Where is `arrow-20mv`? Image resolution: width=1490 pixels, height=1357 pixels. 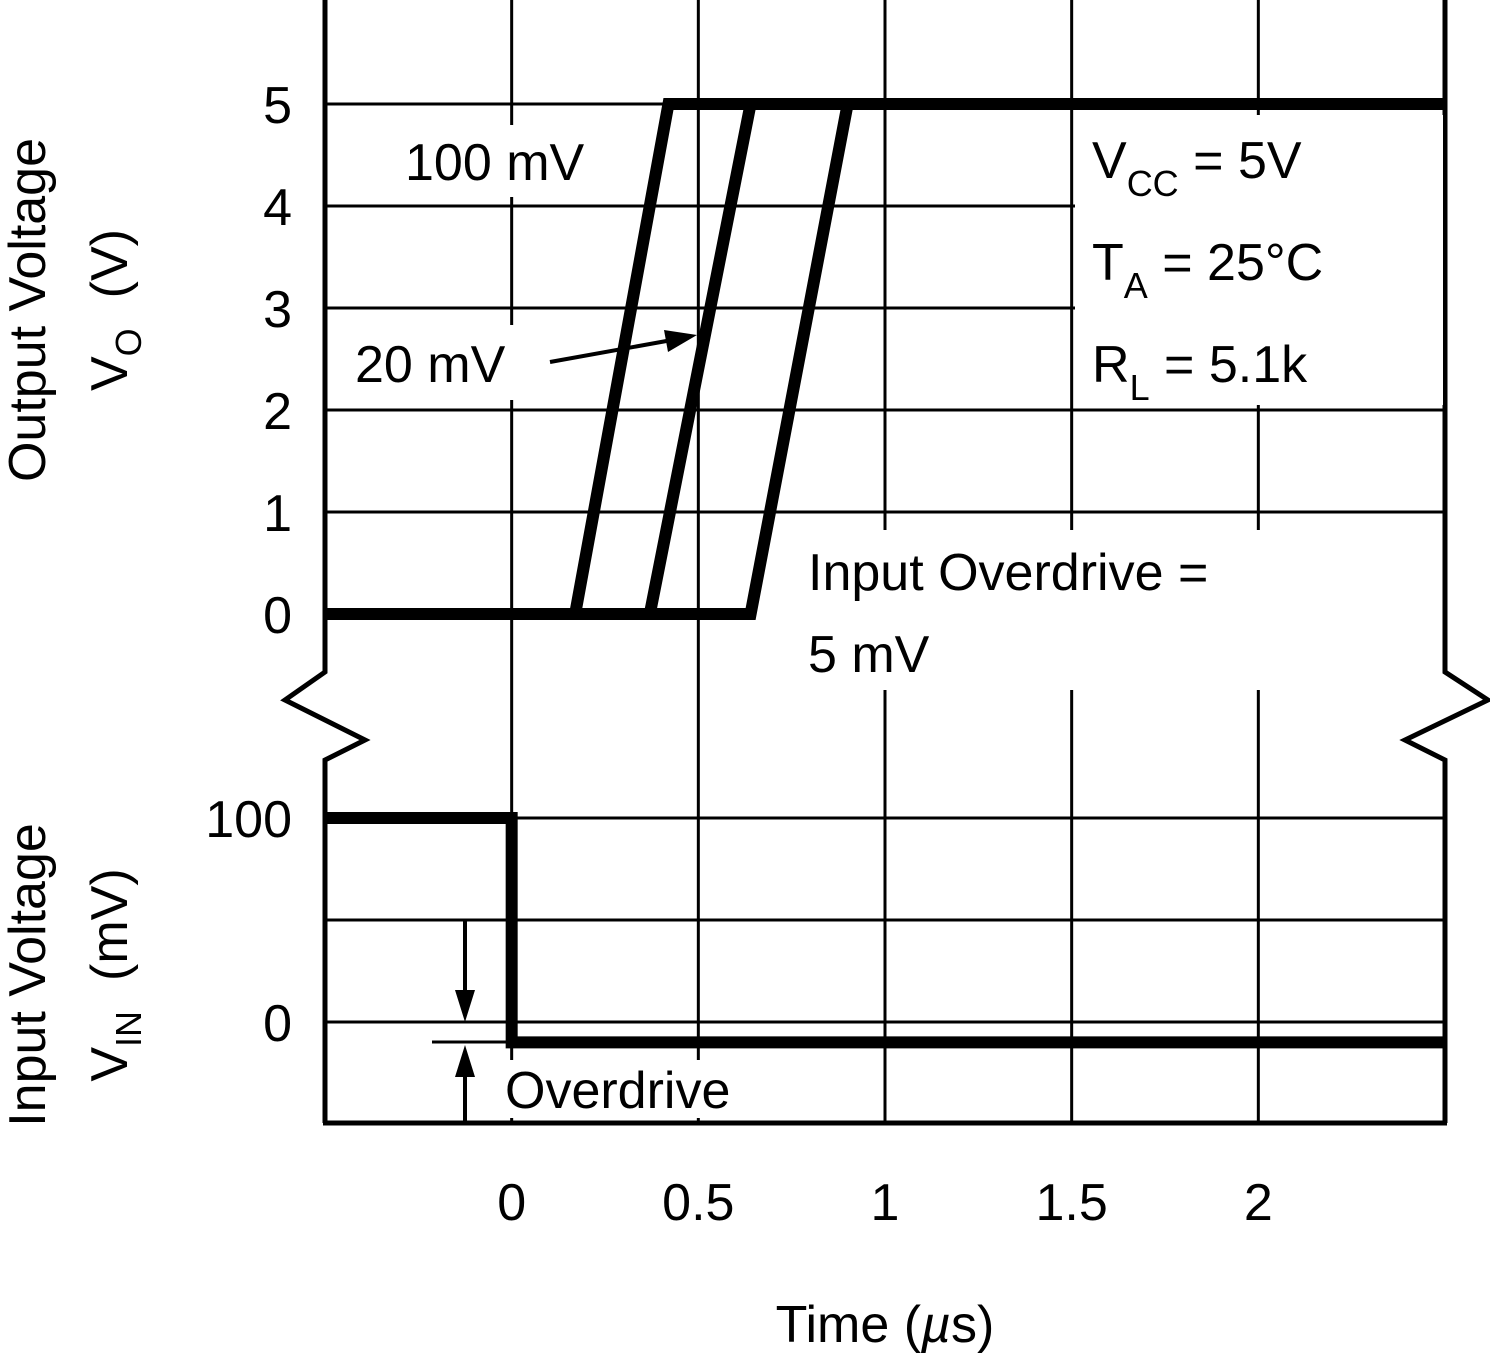
arrow-20mv is located at coordinates (623, 347).